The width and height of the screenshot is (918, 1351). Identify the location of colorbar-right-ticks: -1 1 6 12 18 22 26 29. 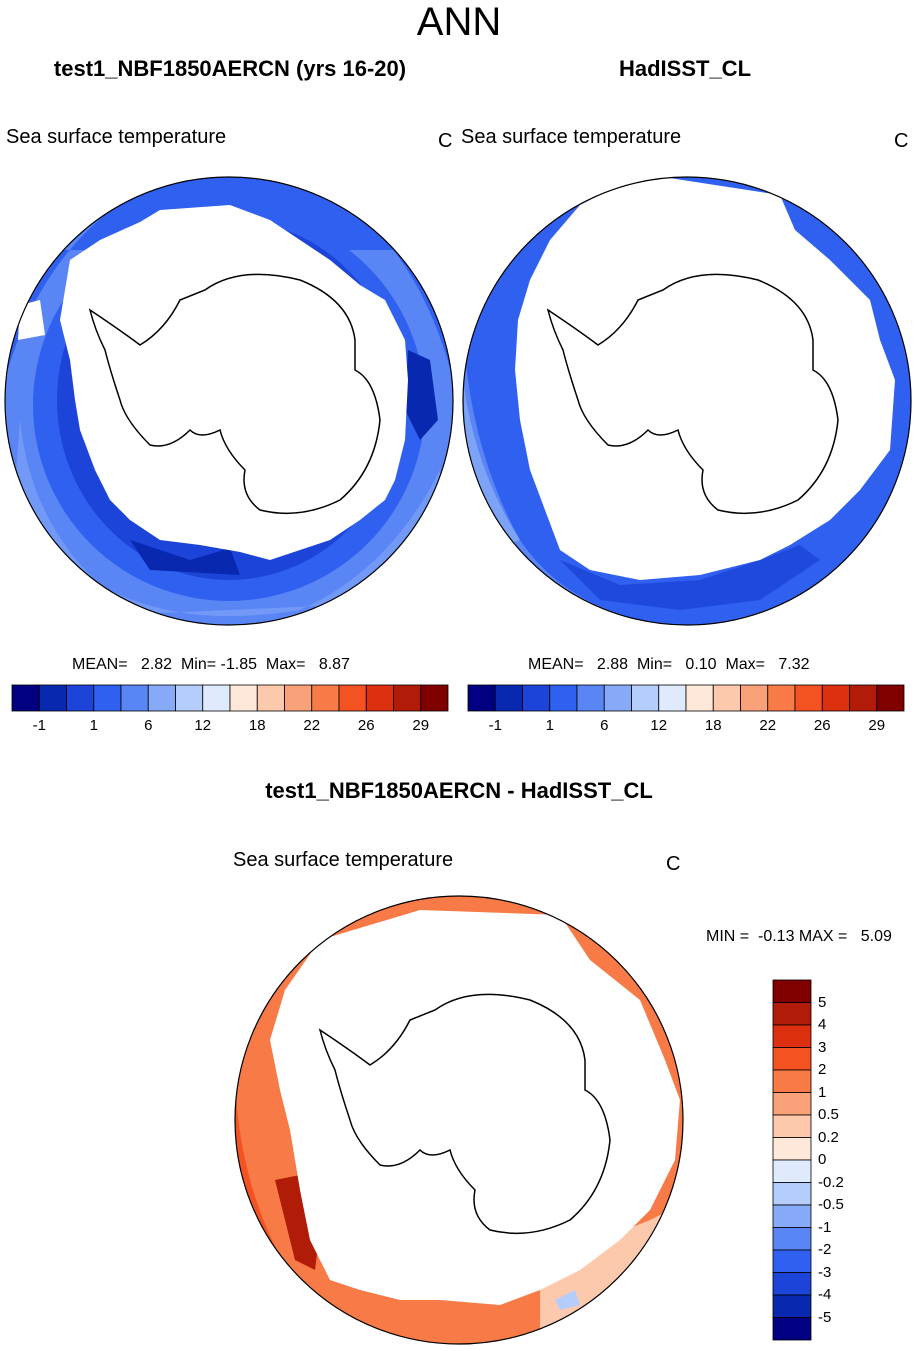
(686, 727).